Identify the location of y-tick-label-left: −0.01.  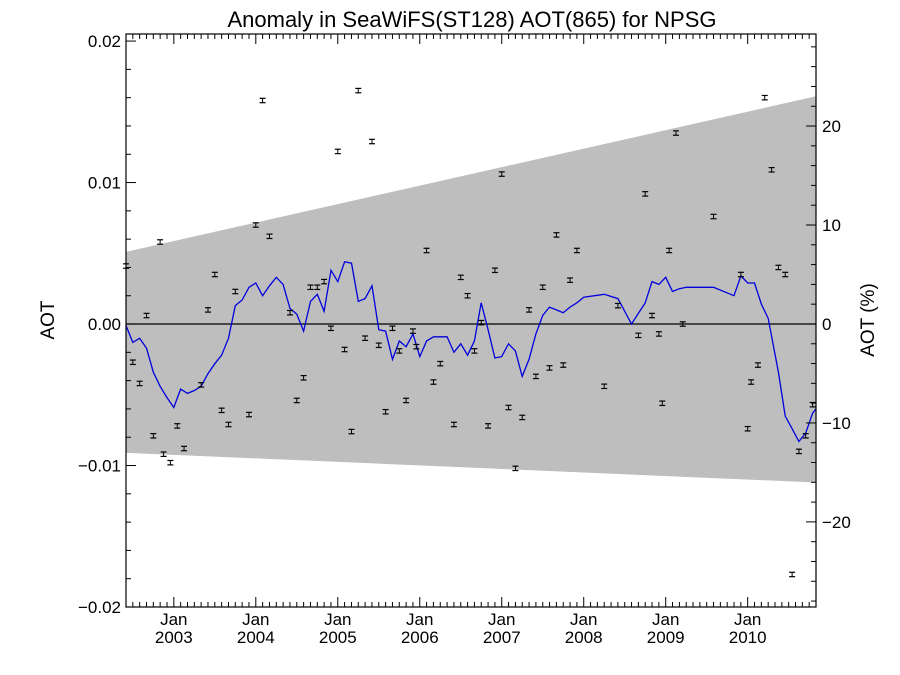
(99, 466).